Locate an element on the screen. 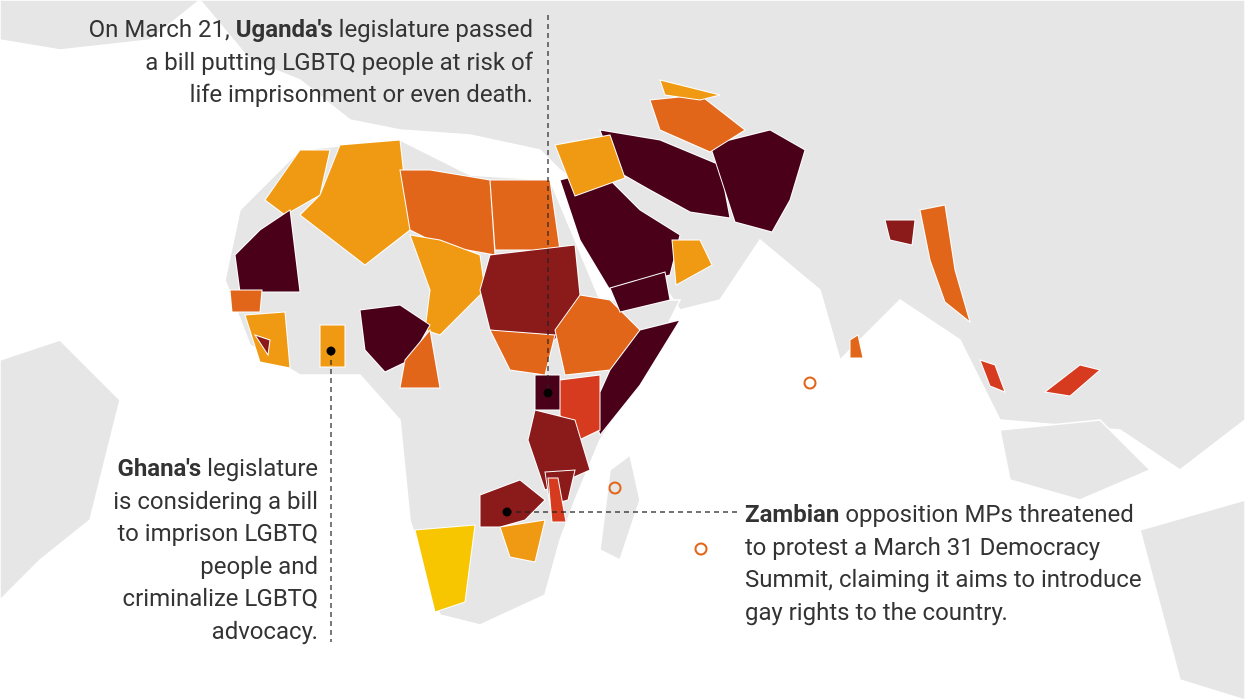 The width and height of the screenshot is (1245, 700). note-text: life imprisonment or even death. is located at coordinates (361, 94).